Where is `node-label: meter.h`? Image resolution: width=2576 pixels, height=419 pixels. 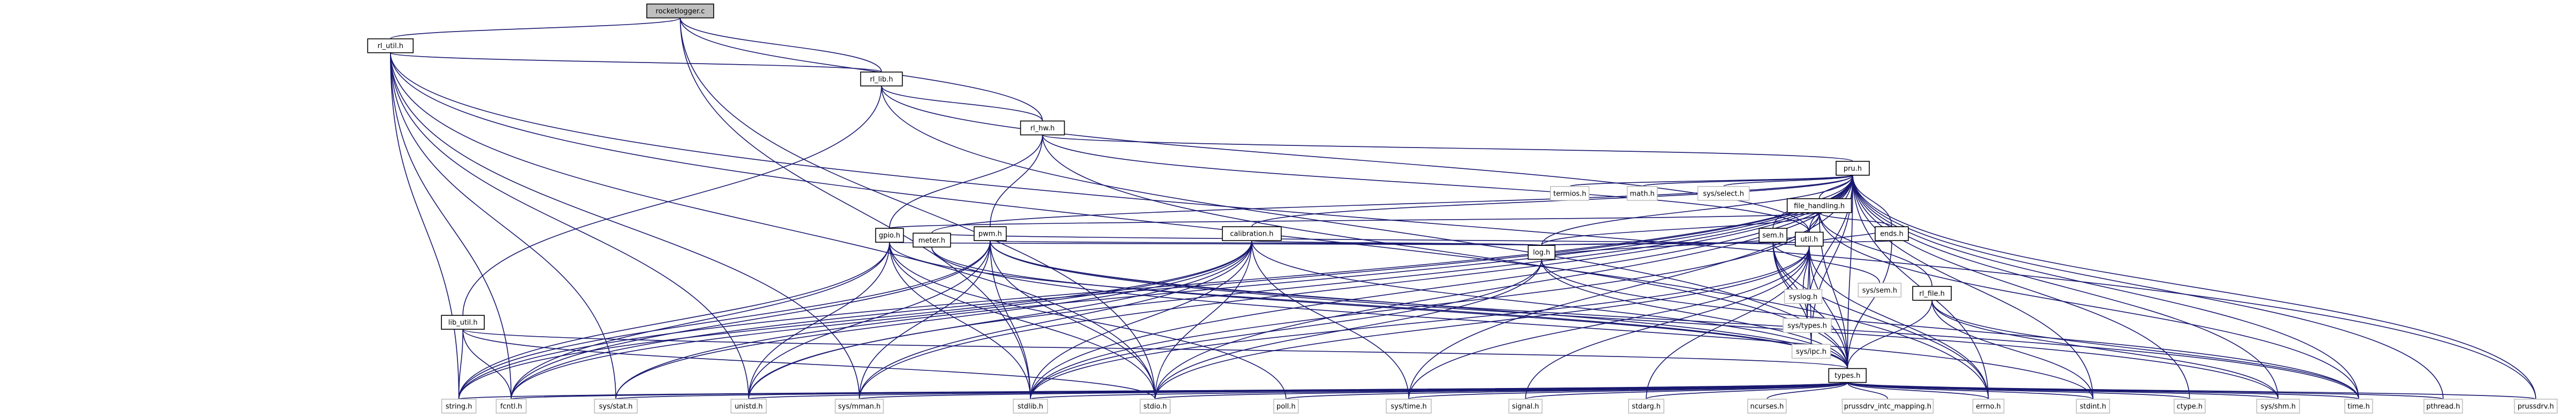
node-label: meter.h is located at coordinates (932, 241).